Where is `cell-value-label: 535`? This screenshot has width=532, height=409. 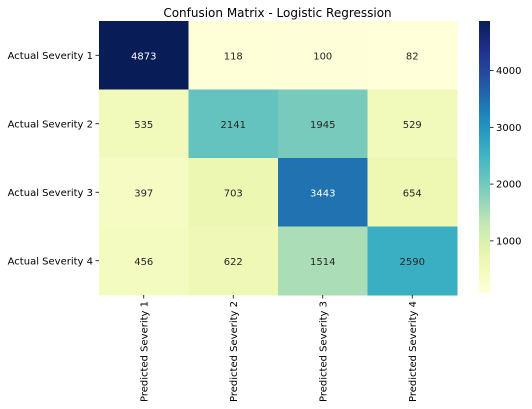 cell-value-label: 535 is located at coordinates (143, 125).